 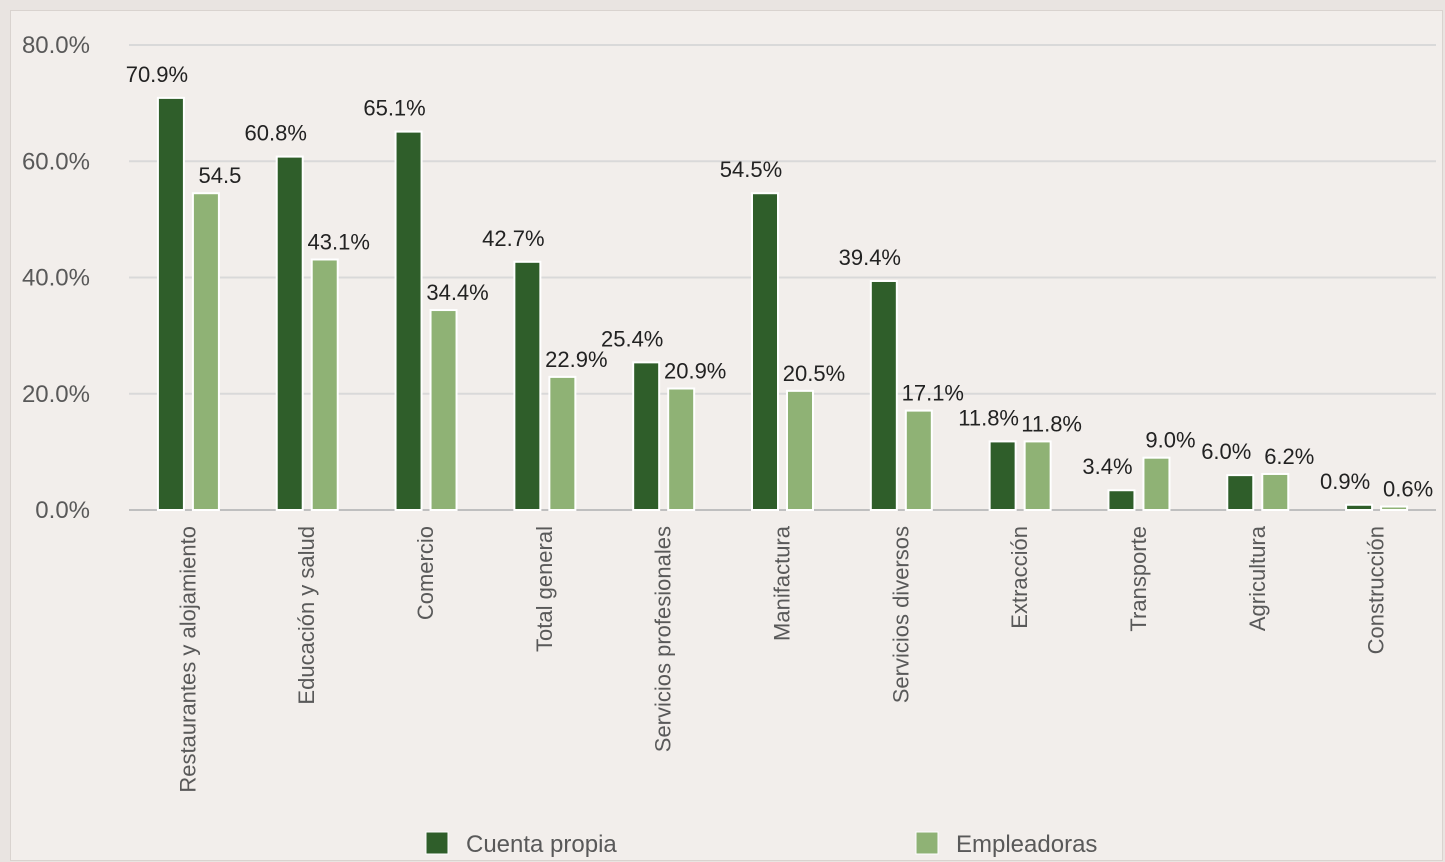 What do you see at coordinates (1289, 456) in the screenshot?
I see `data-label: 6.2%` at bounding box center [1289, 456].